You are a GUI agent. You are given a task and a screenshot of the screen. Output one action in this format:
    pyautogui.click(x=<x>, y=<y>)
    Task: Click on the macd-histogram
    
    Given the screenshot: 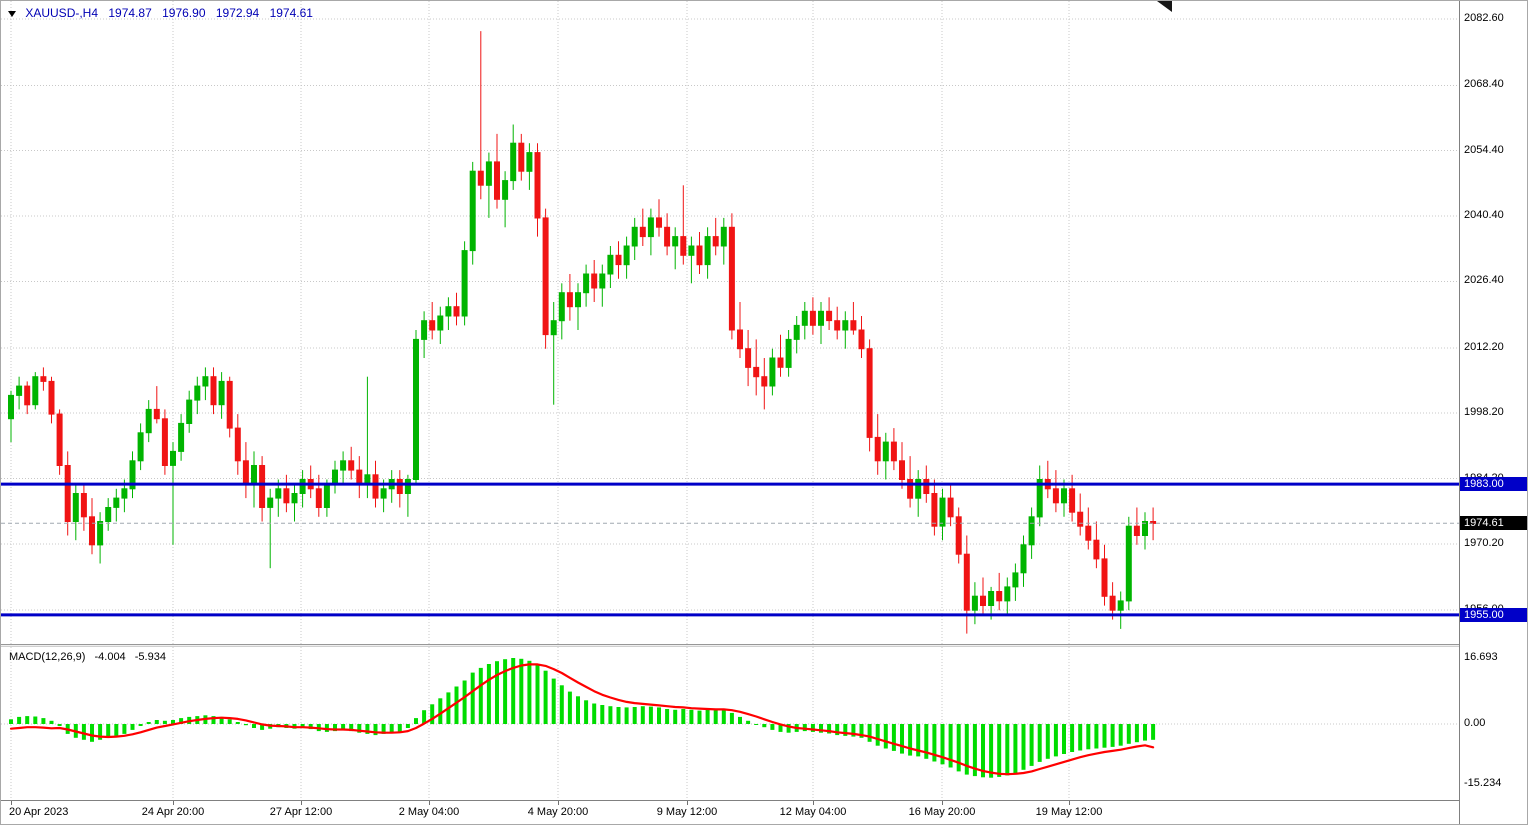 What is the action you would take?
    pyautogui.click(x=582, y=718)
    